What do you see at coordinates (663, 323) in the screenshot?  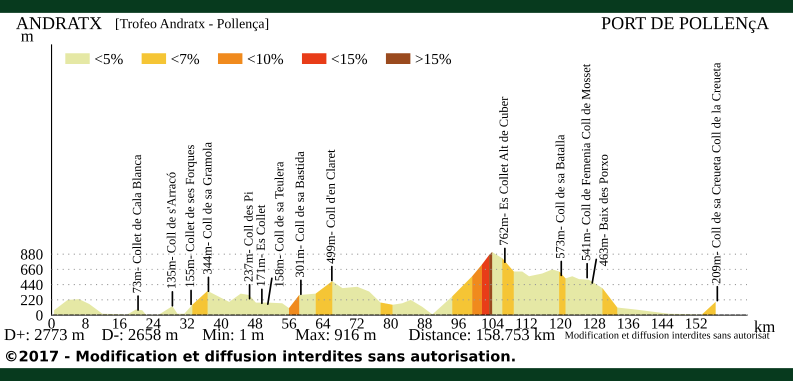 I see `x-tick-label: 144` at bounding box center [663, 323].